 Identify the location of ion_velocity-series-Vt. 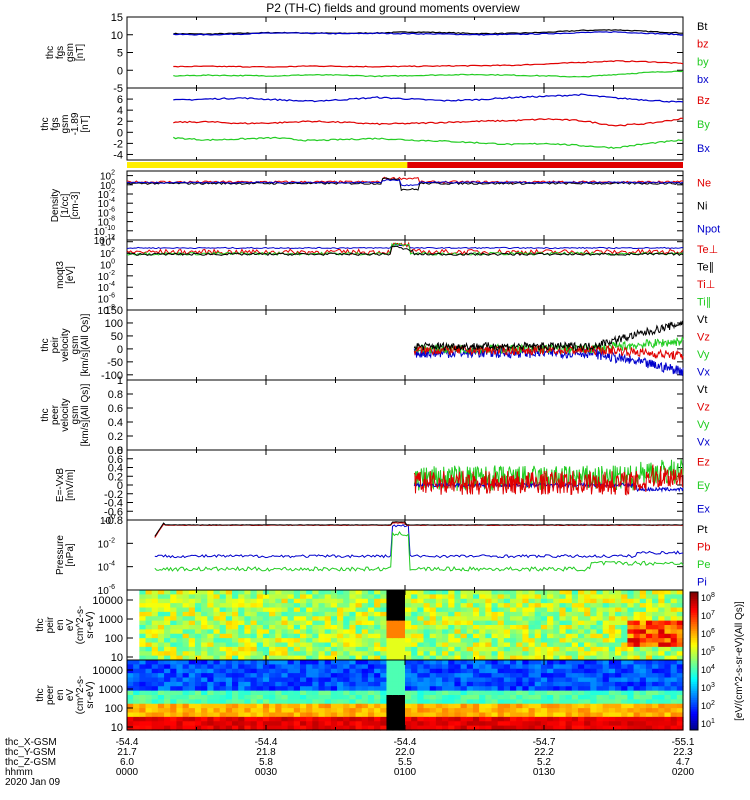
(548, 336).